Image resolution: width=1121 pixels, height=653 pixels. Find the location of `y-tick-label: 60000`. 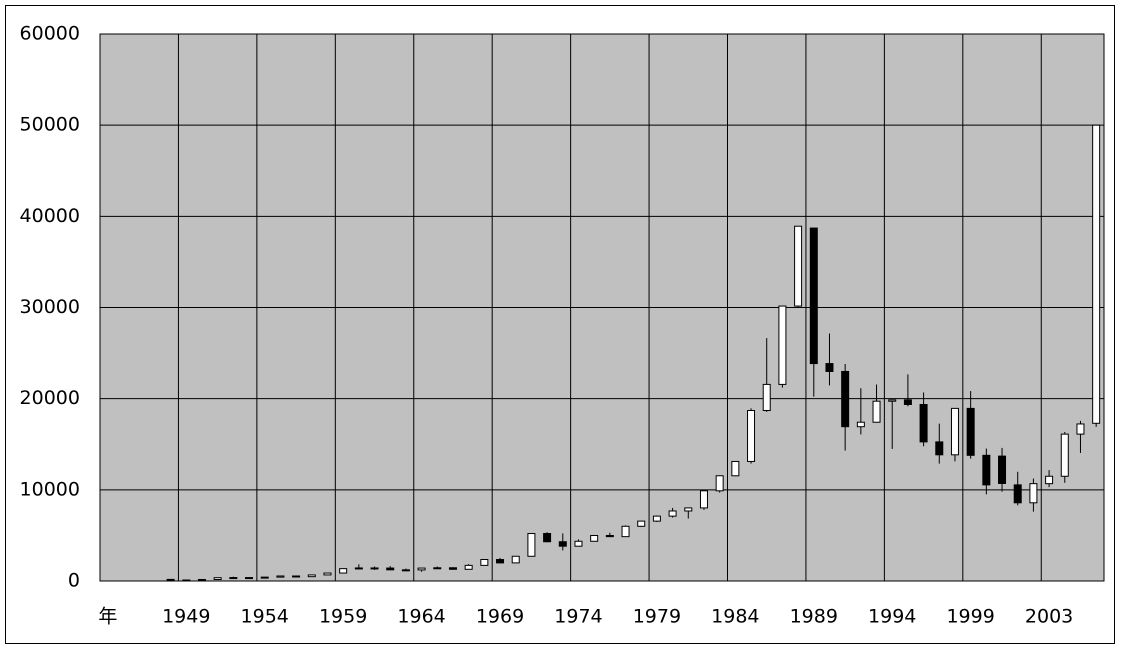

y-tick-label: 60000 is located at coordinates (50, 34).